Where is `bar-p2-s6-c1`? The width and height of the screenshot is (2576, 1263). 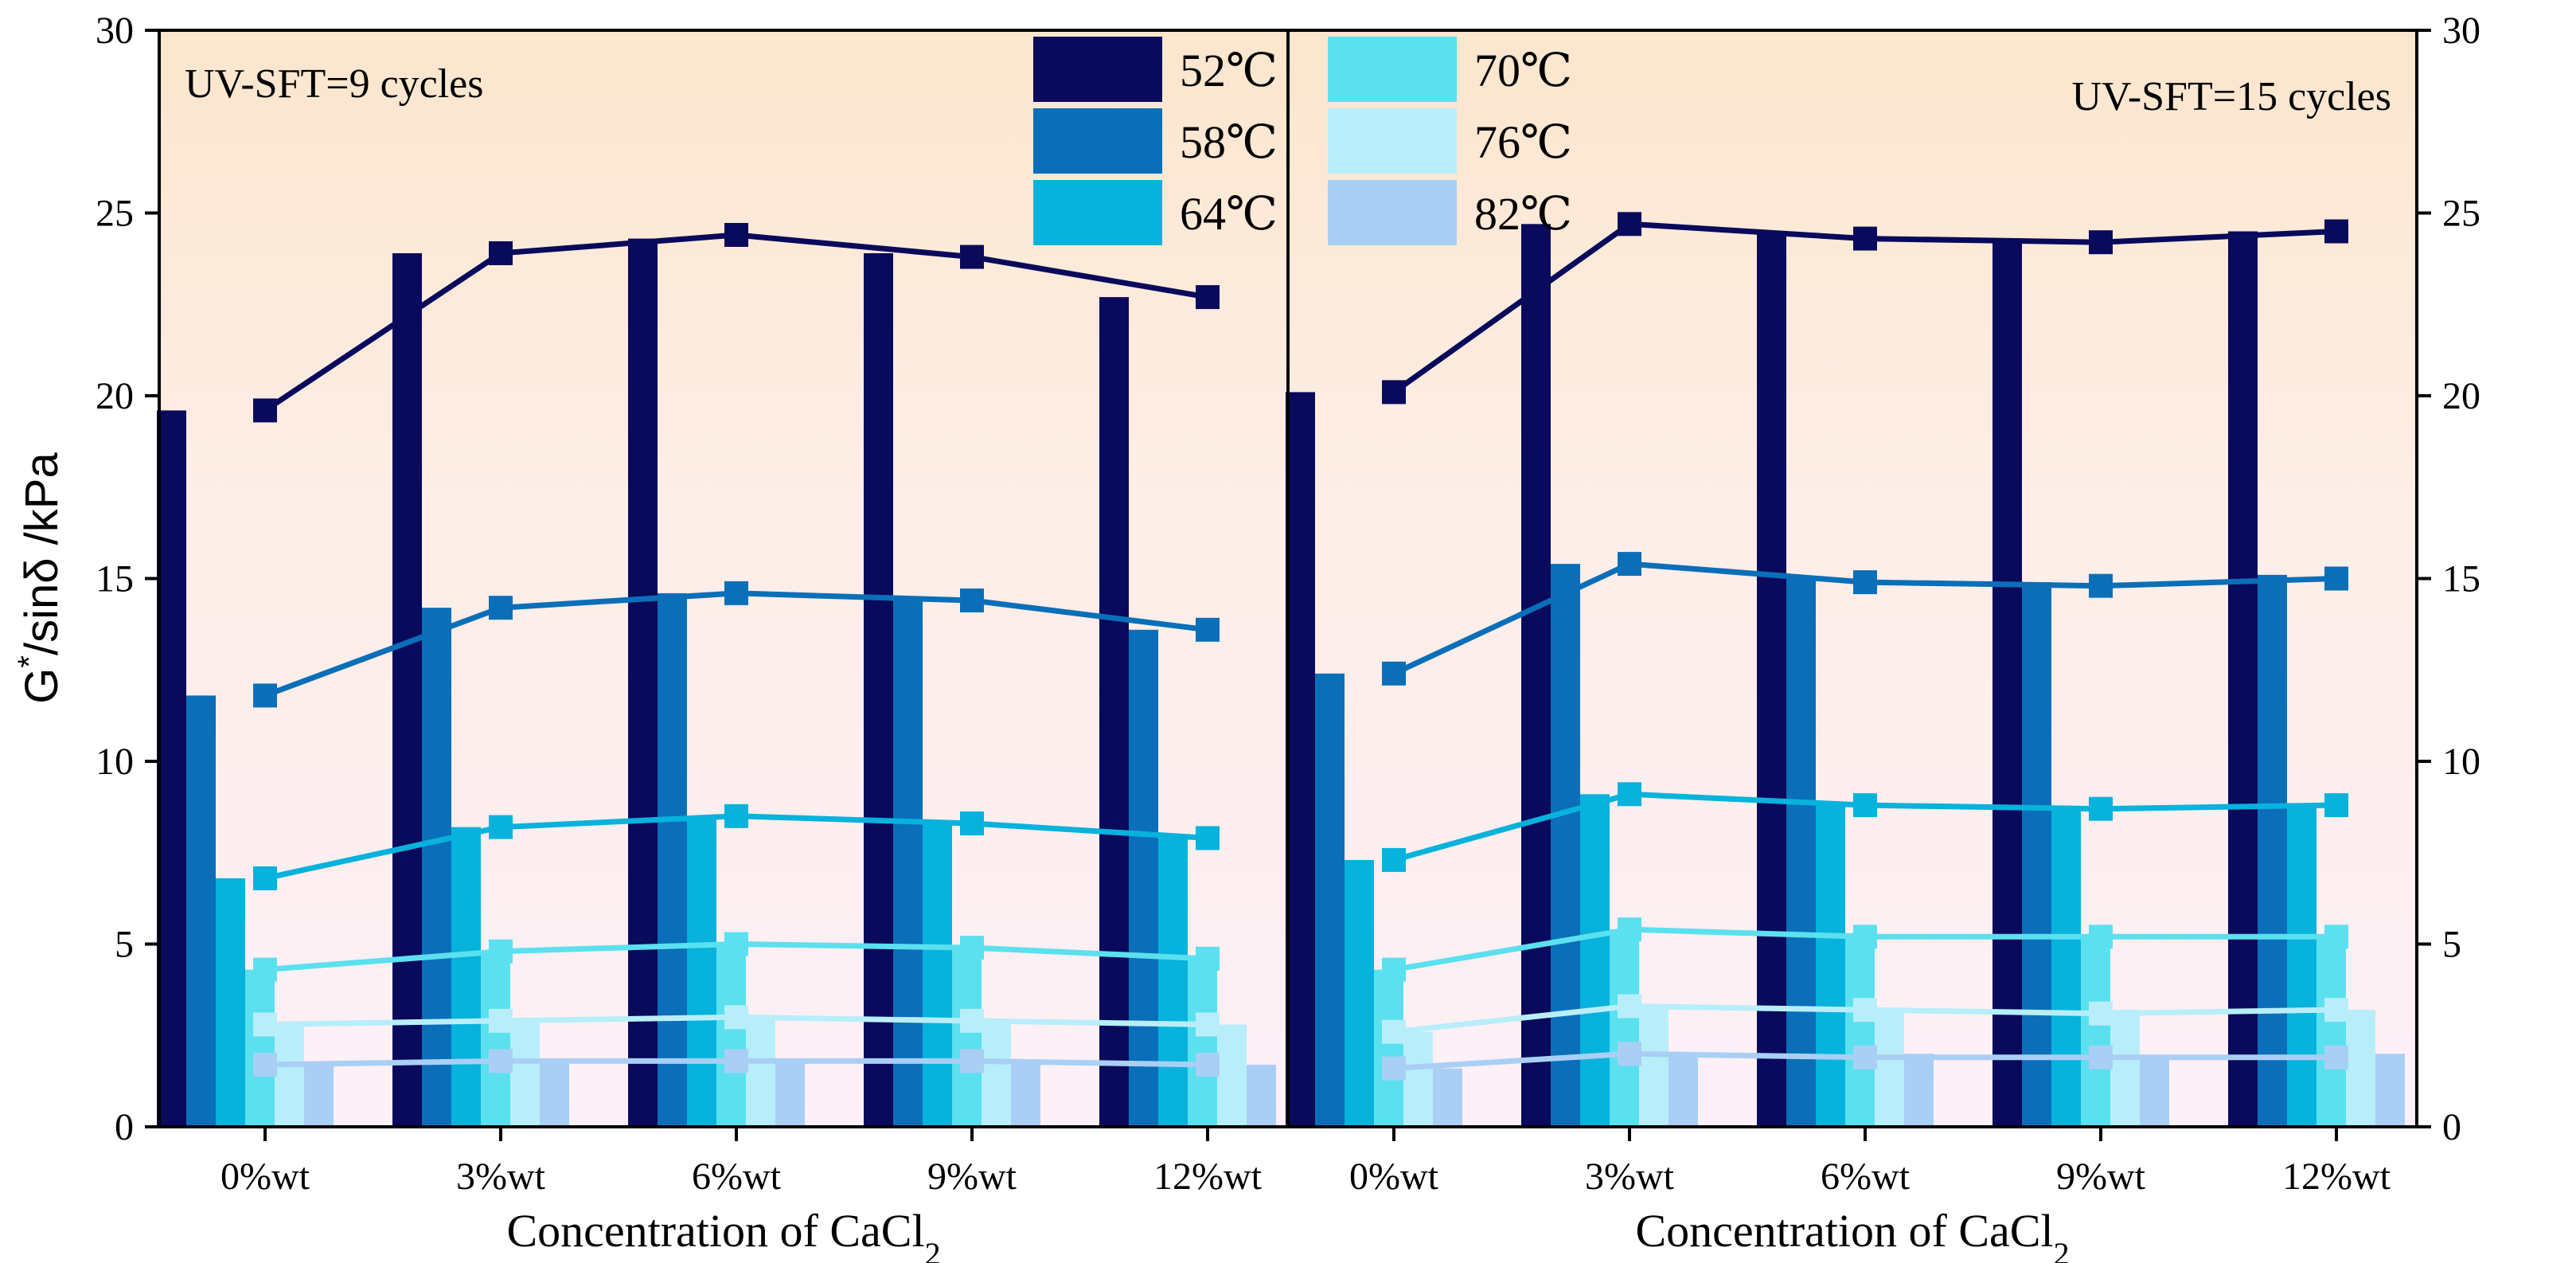
bar-p2-s6-c1 is located at coordinates (1447, 1097).